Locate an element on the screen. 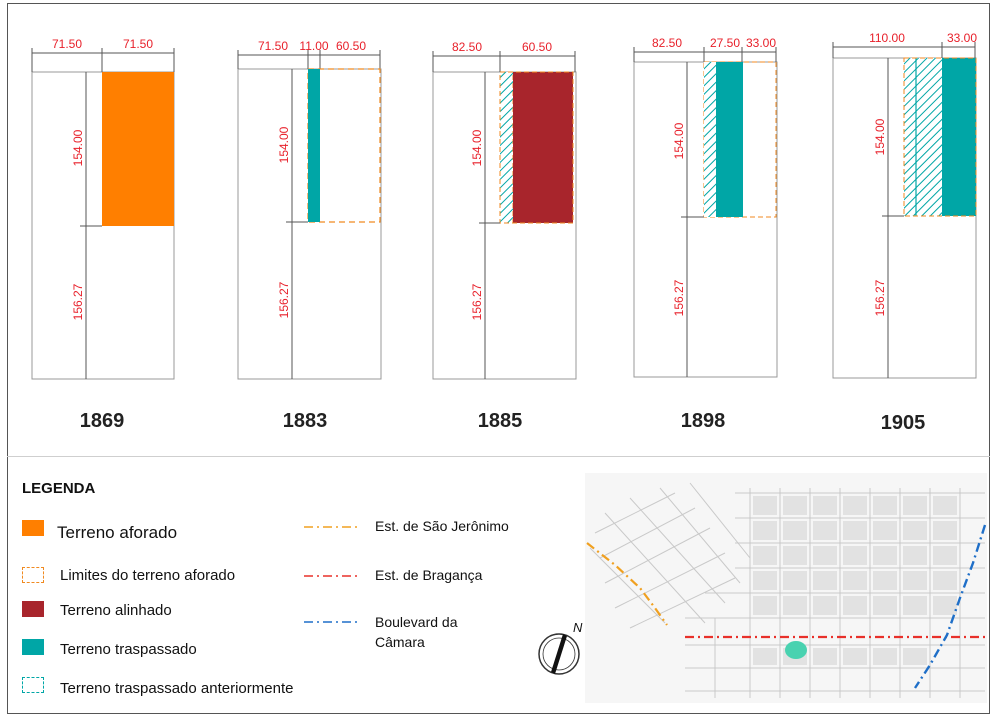 This screenshot has height=717, width=994. map-blocks is located at coordinates (855, 580).